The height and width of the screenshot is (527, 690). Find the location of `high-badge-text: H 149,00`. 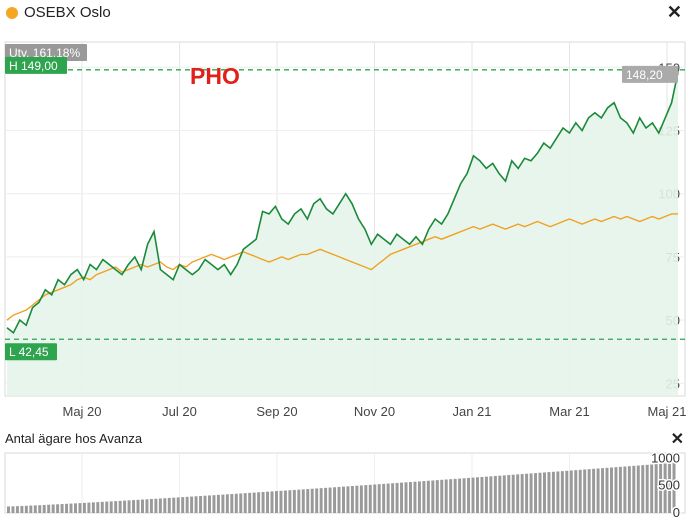

high-badge-text: H 149,00 is located at coordinates (33, 66).